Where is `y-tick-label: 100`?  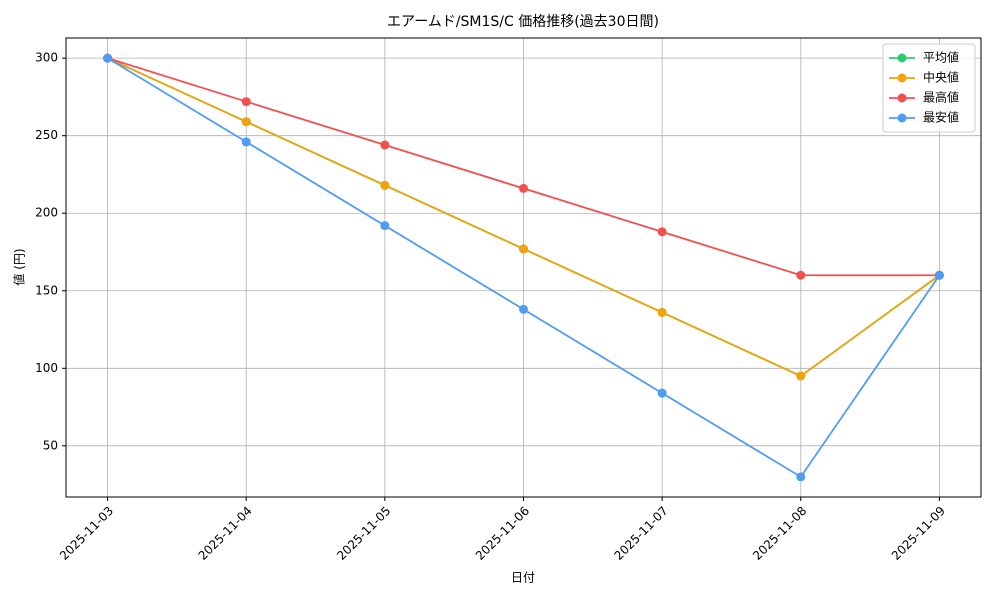
y-tick-label: 100 is located at coordinates (46, 368).